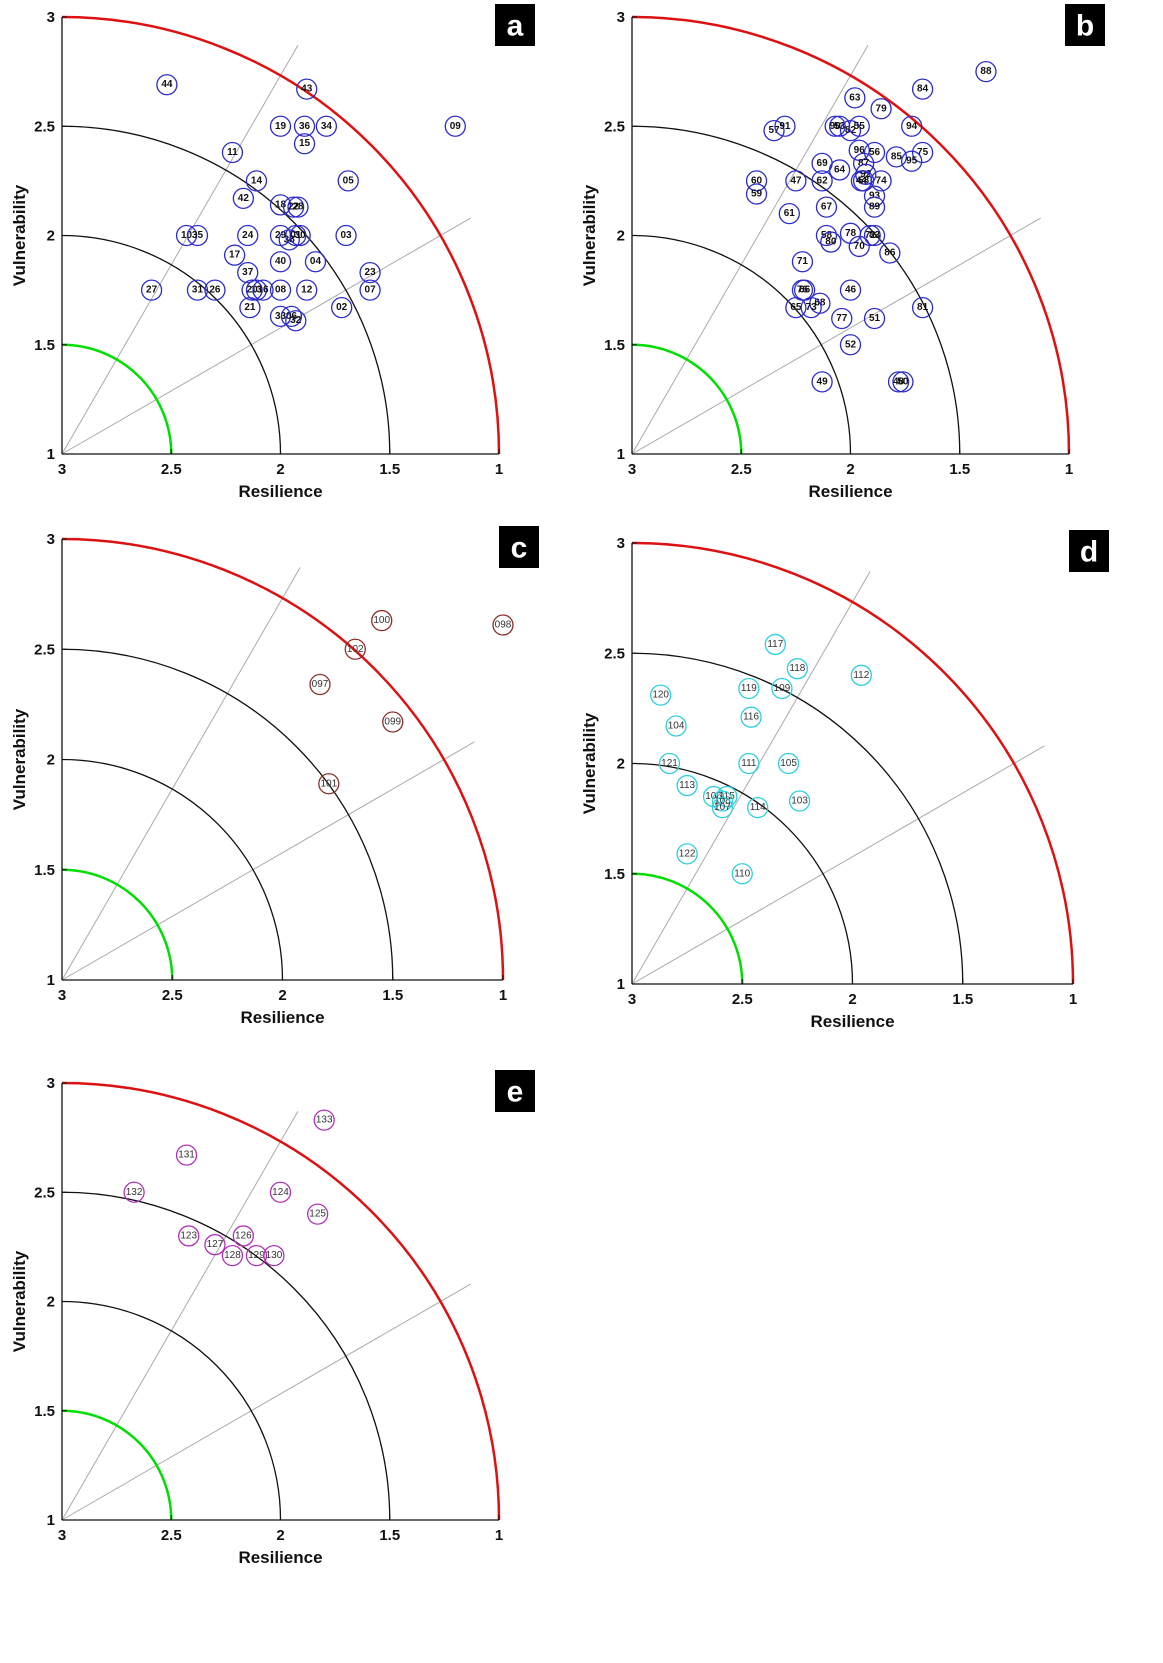 The width and height of the screenshot is (1163, 1663). Describe the element at coordinates (827, 207) in the screenshot. I see `data-point-label: 67` at that location.